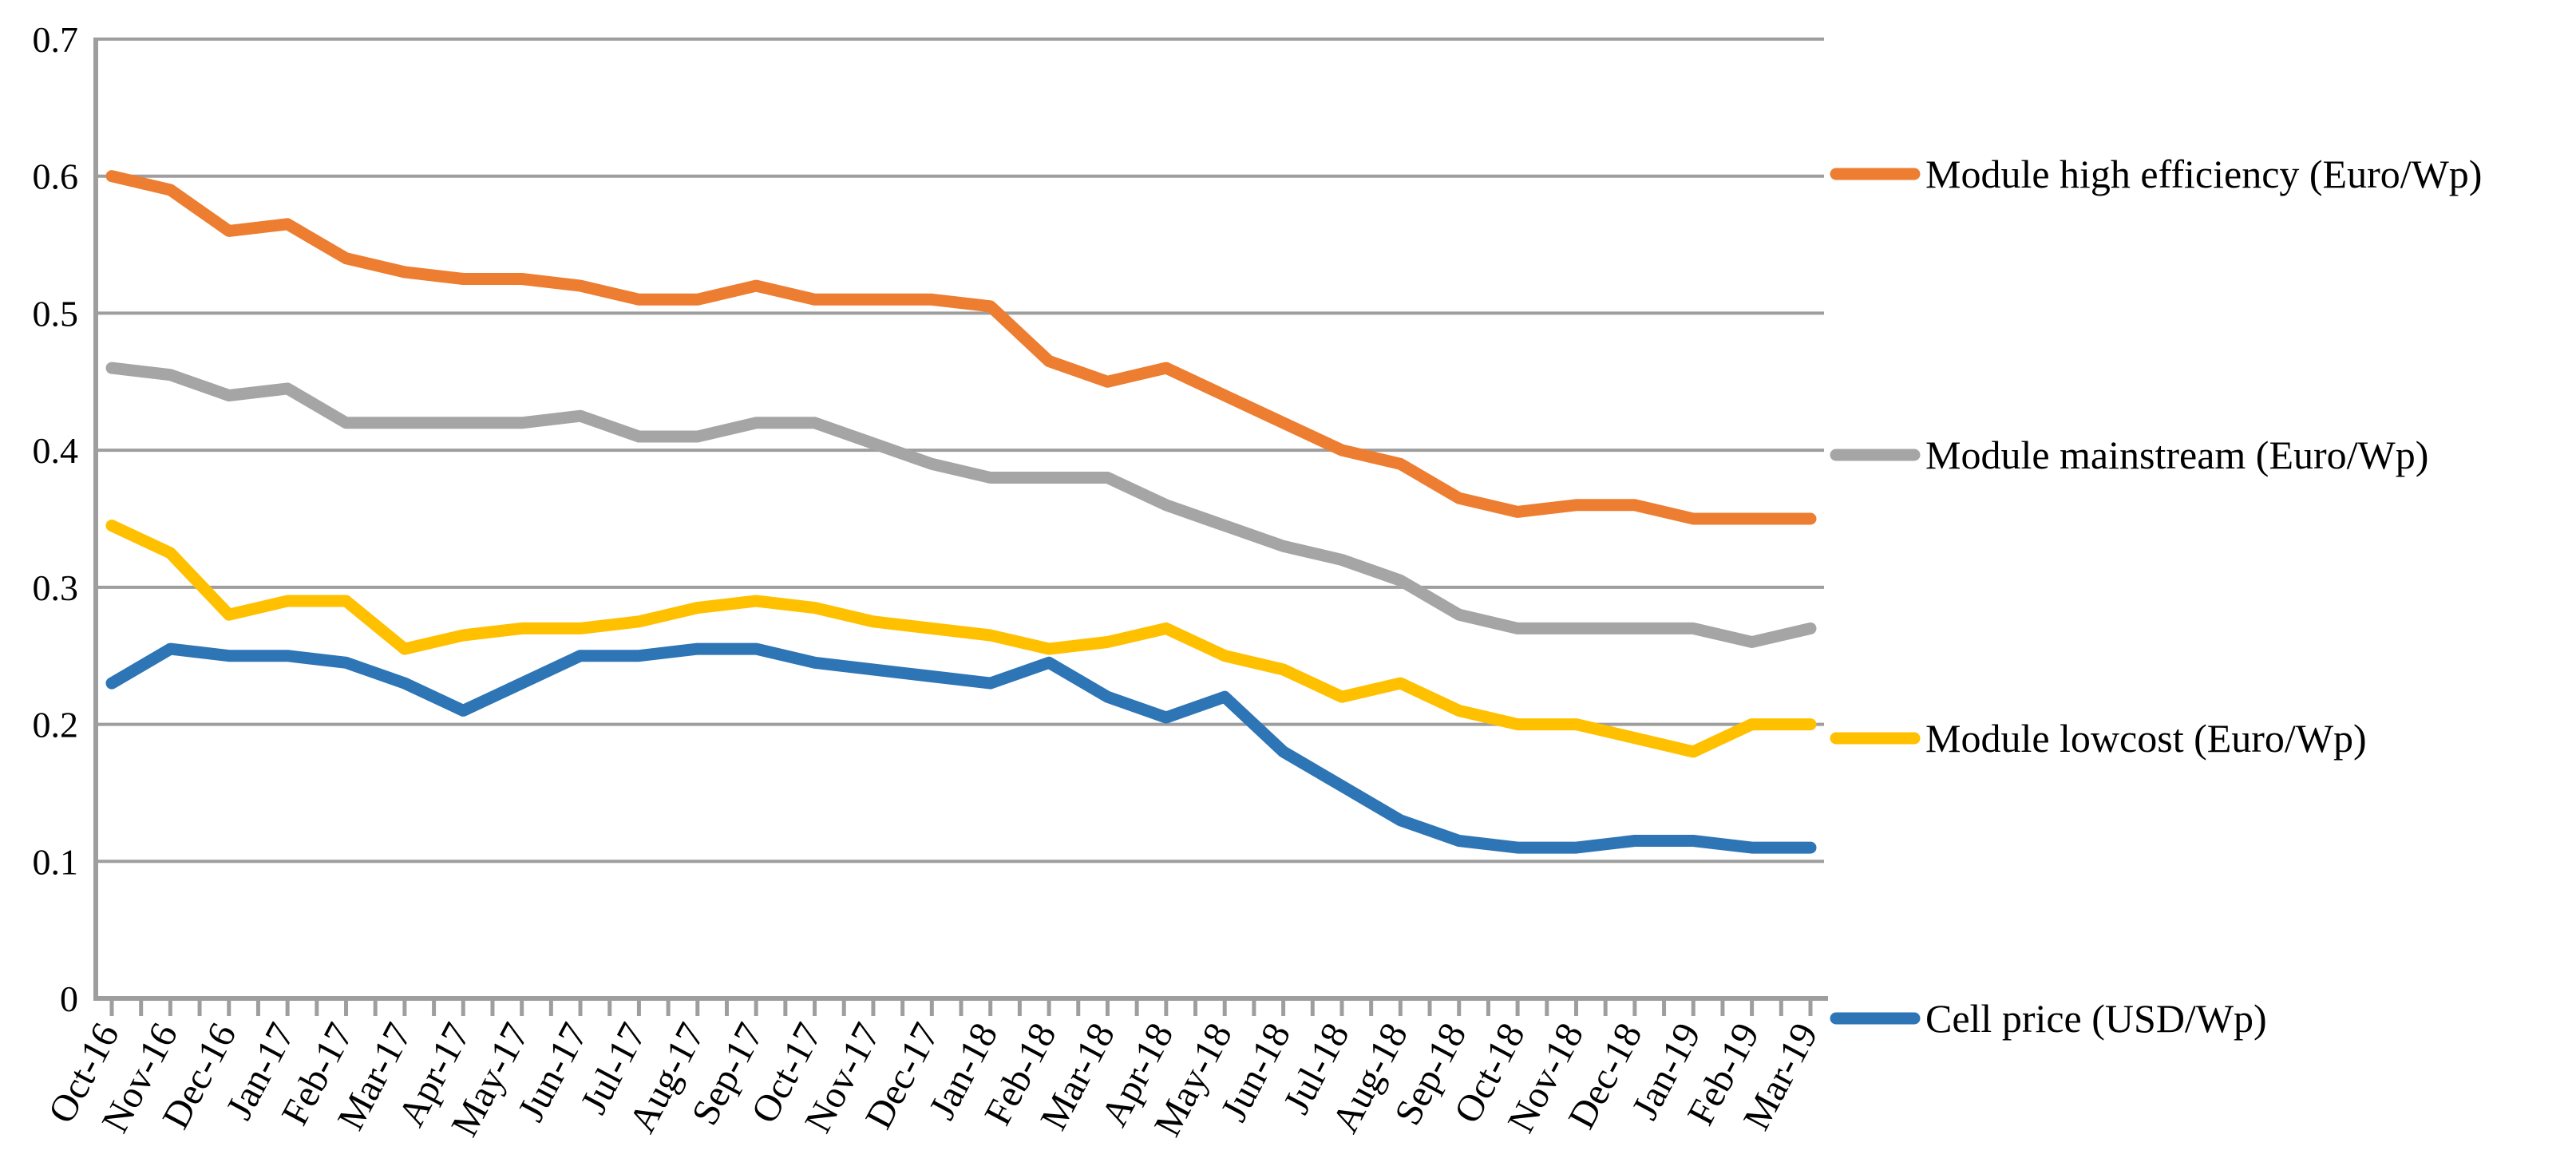 The width and height of the screenshot is (2576, 1170). I want to click on y-axis-tick-label: 0.7, so click(56, 39).